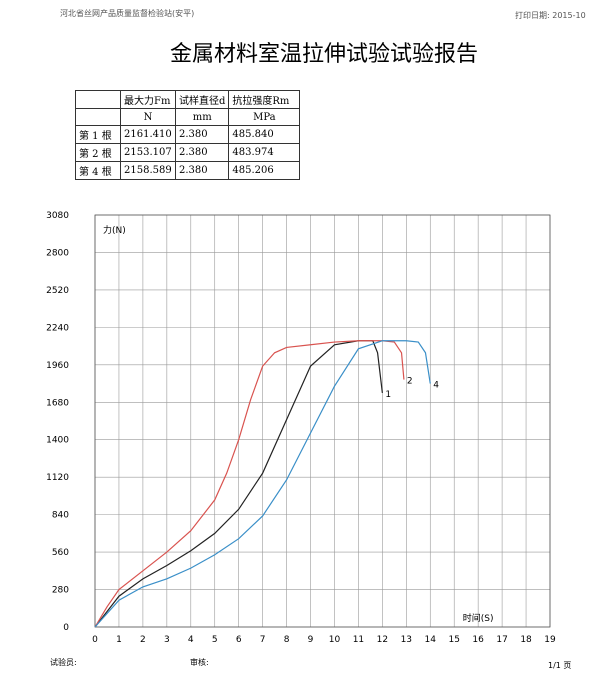 Image resolution: width=600 pixels, height=700 pixels. What do you see at coordinates (60, 591) in the screenshot?
I see `y-tick-label: 280` at bounding box center [60, 591].